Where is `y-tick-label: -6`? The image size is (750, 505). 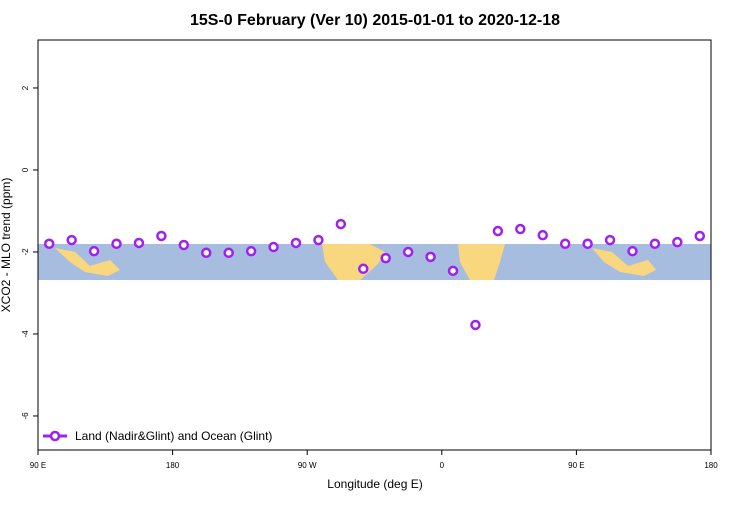
y-tick-label: -6 is located at coordinates (25, 416).